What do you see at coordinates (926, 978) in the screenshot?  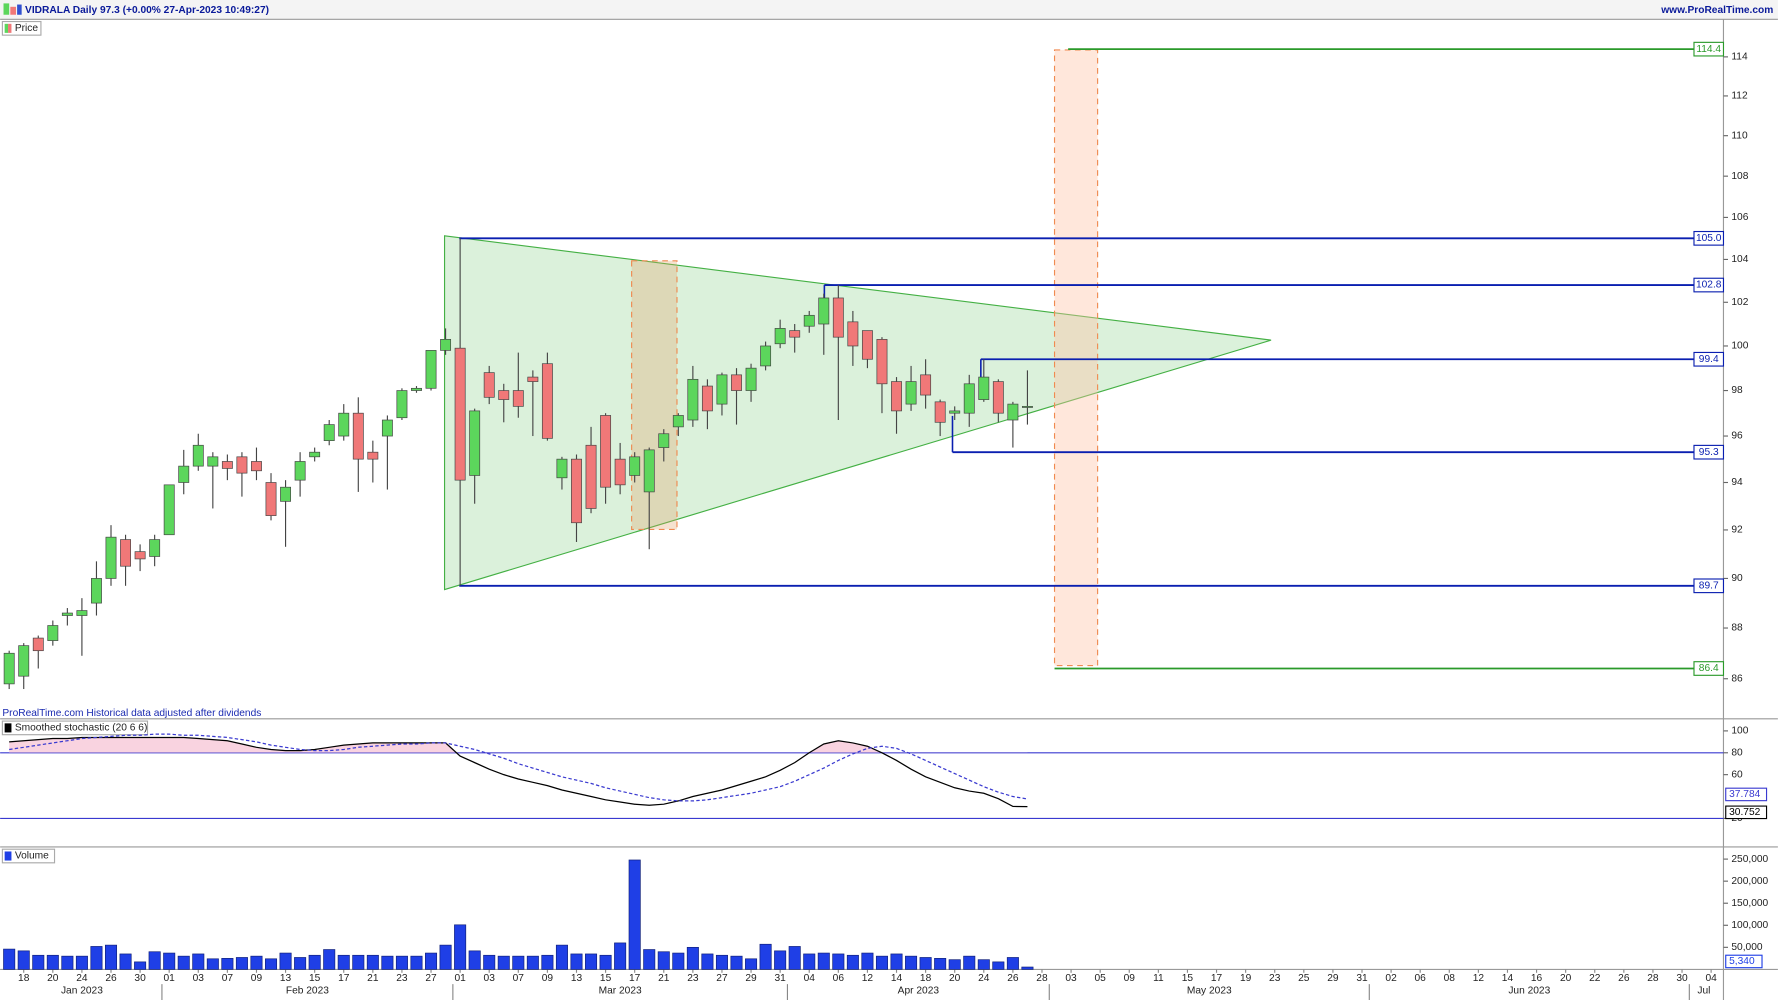 I see `x-tick-label: 18` at bounding box center [926, 978].